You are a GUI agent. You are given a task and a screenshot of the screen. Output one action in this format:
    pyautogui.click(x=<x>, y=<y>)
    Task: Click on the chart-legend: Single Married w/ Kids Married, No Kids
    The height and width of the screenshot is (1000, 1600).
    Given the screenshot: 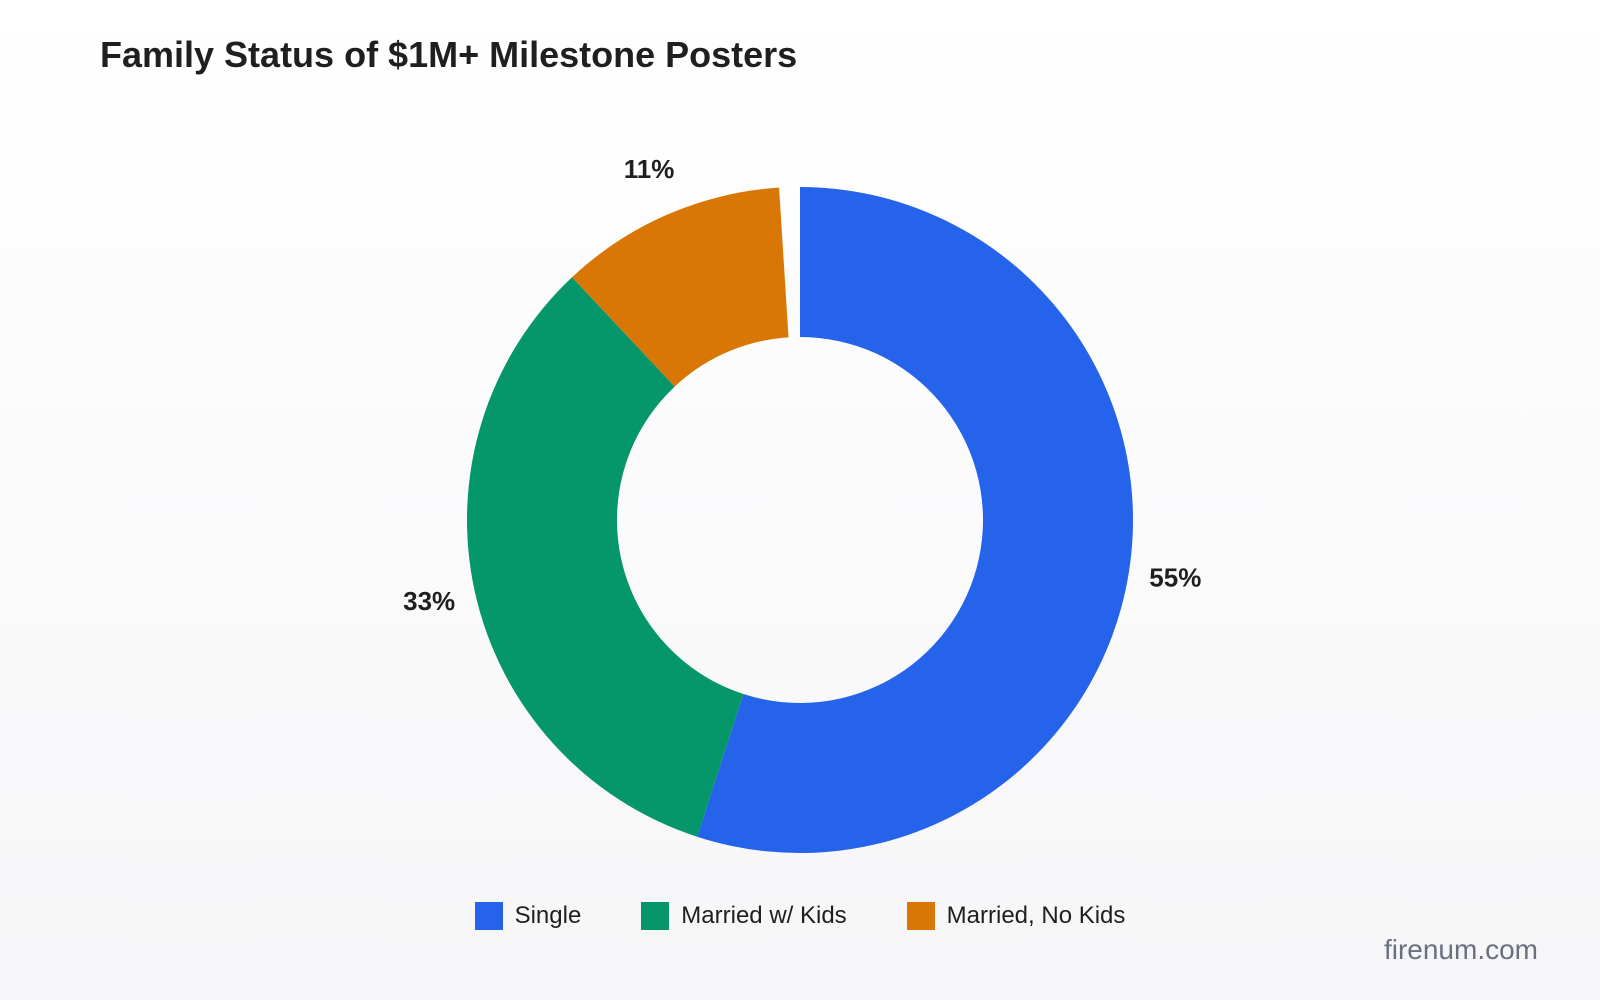 What is the action you would take?
    pyautogui.click(x=800, y=916)
    